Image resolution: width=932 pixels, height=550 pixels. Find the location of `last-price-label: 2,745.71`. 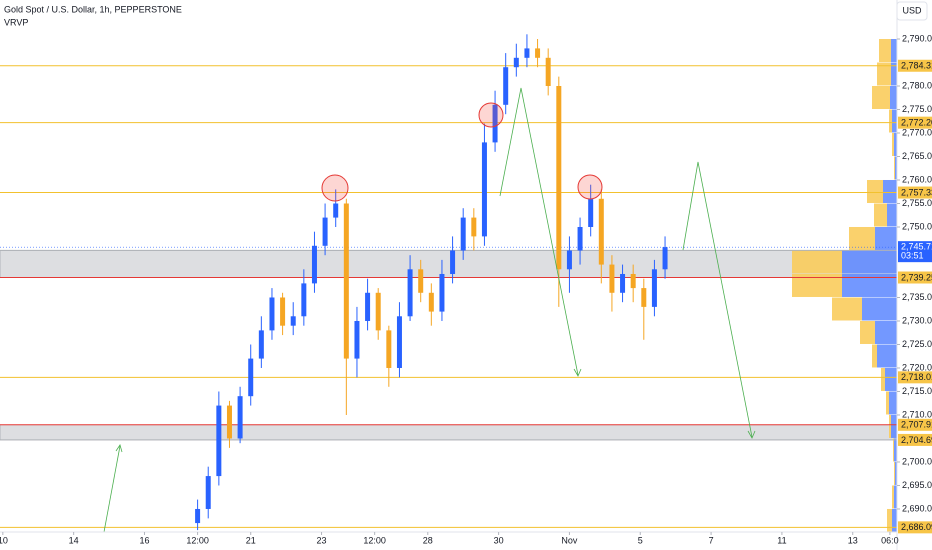

last-price-label: 2,745.71 is located at coordinates (916, 247).